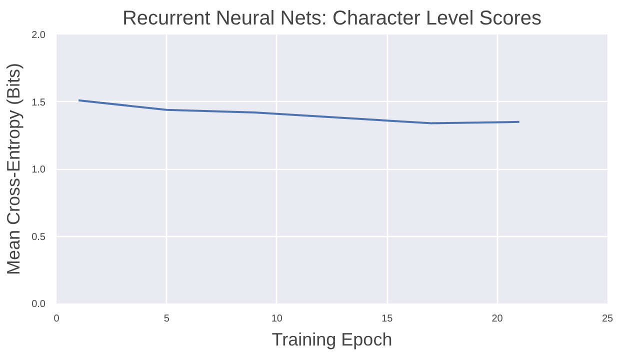  Describe the element at coordinates (299, 111) in the screenshot. I see `line-series` at that location.